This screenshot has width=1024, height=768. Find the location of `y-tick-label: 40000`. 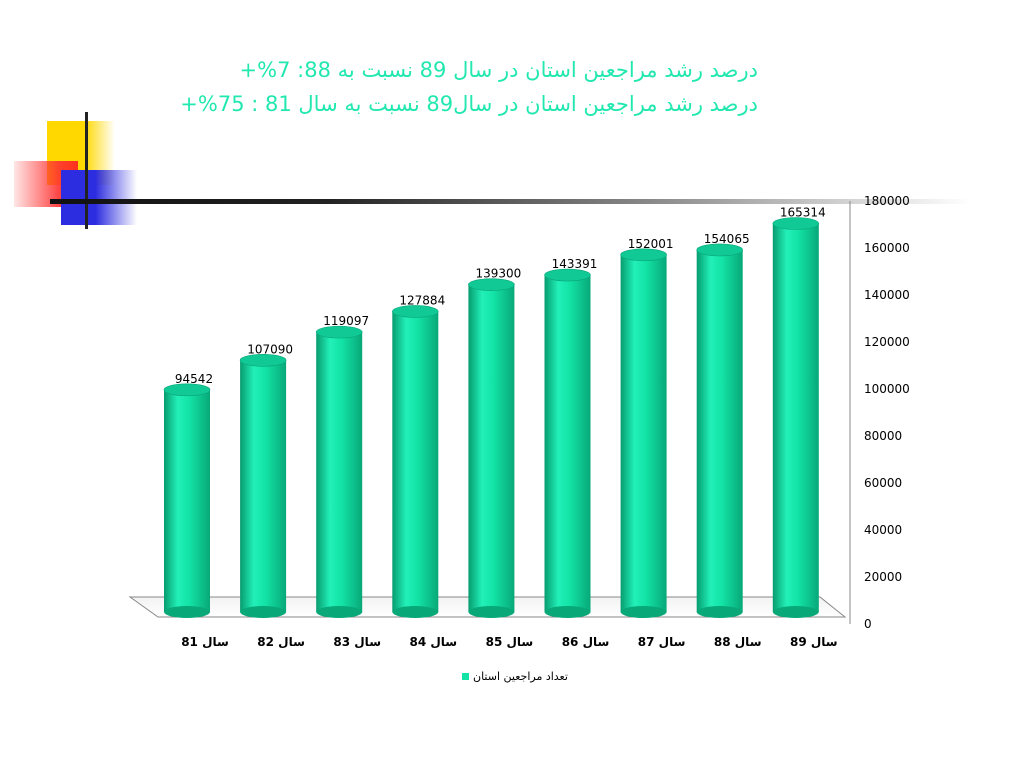

y-tick-label: 40000 is located at coordinates (883, 530).